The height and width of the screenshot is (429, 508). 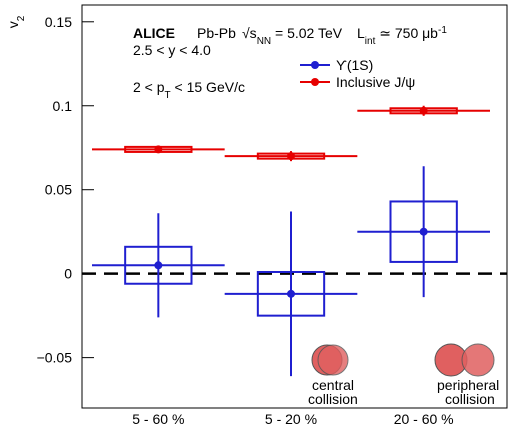 I want to click on central-collision-icon, so click(x=330, y=360).